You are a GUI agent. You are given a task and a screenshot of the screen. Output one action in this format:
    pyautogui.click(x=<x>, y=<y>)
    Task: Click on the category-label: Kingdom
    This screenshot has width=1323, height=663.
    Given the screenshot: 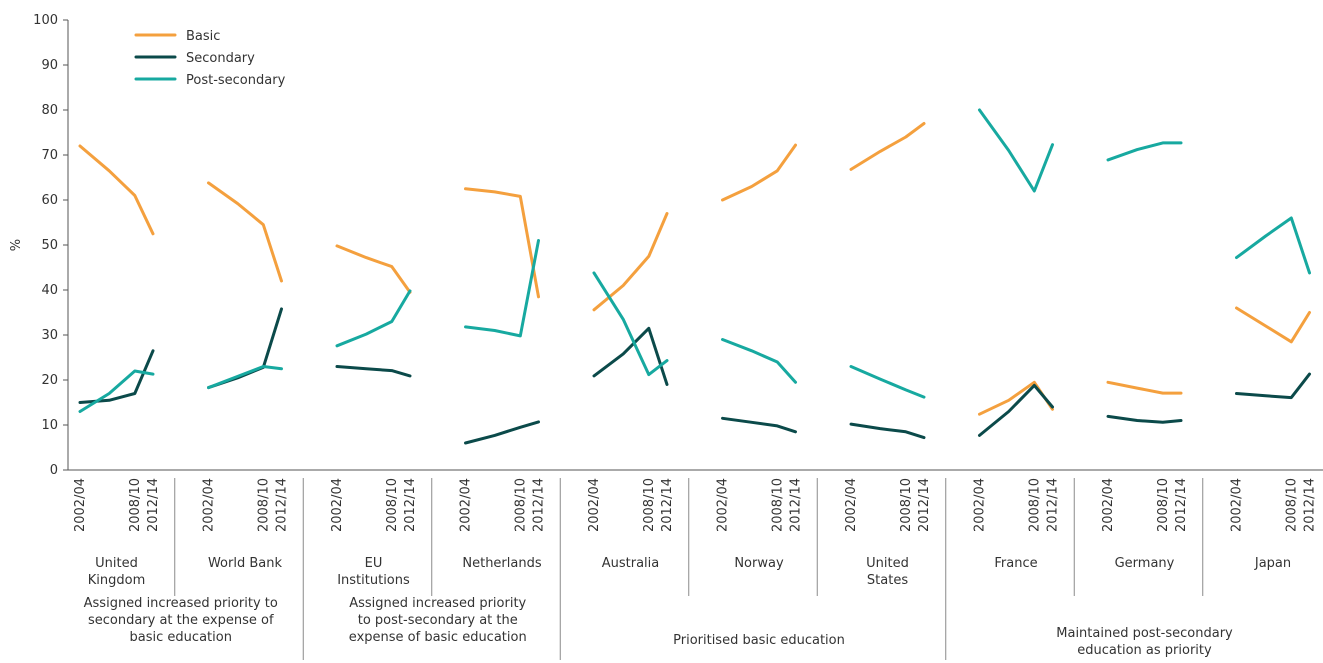 What is the action you would take?
    pyautogui.click(x=117, y=580)
    